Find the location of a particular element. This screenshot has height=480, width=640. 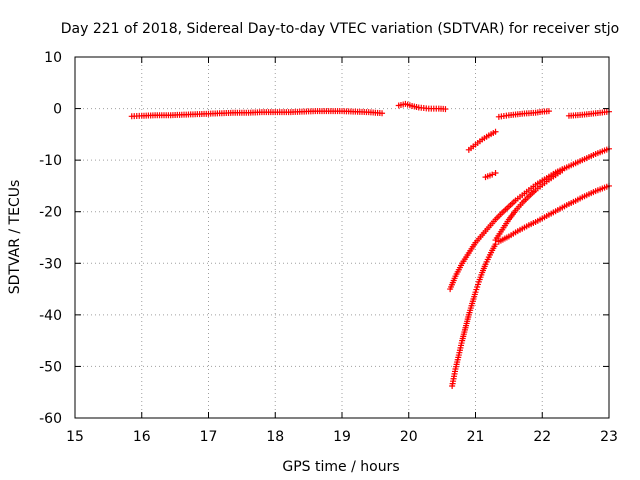

x-tick-label: 21 is located at coordinates (476, 437).